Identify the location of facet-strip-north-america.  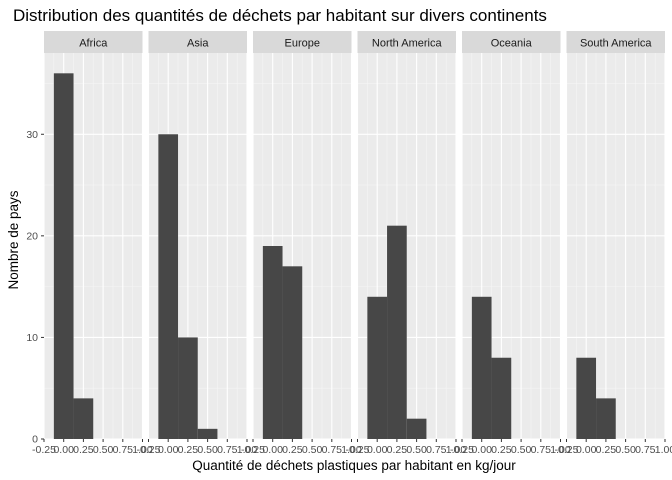
(406, 42).